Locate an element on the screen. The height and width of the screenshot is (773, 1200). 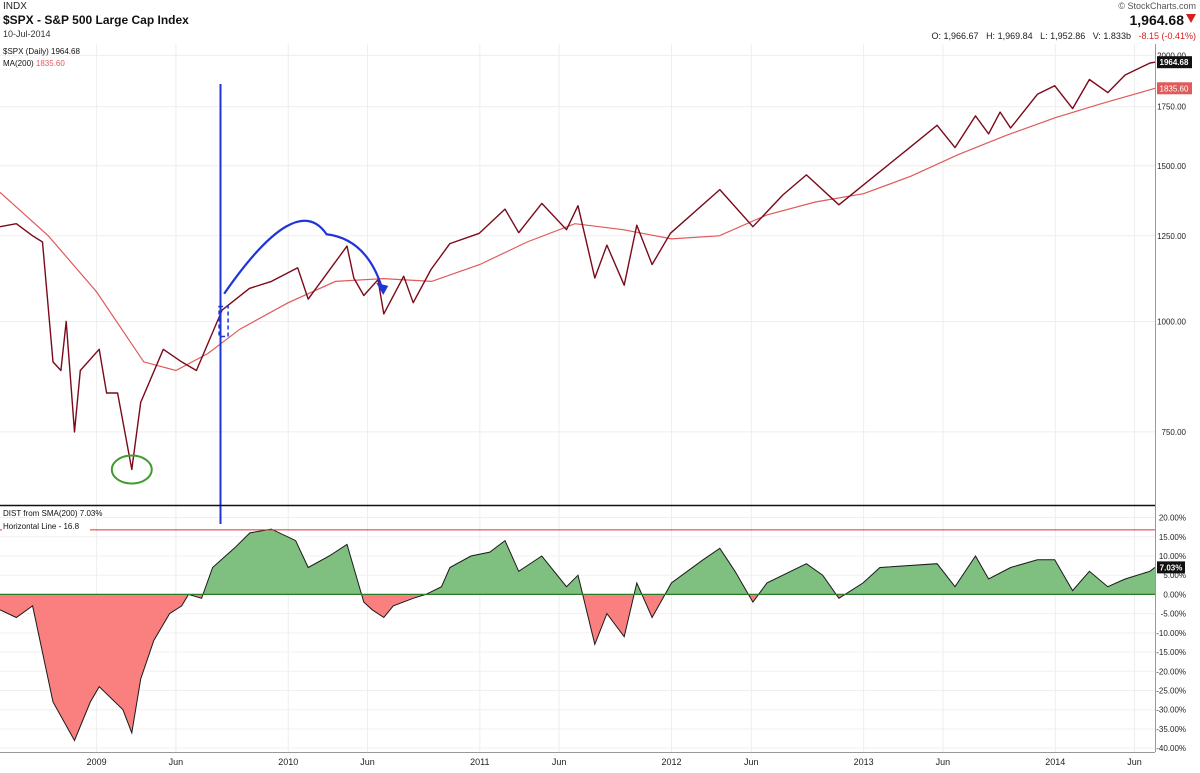
last-ma-tag-label: 1835.60 is located at coordinates (1174, 88).